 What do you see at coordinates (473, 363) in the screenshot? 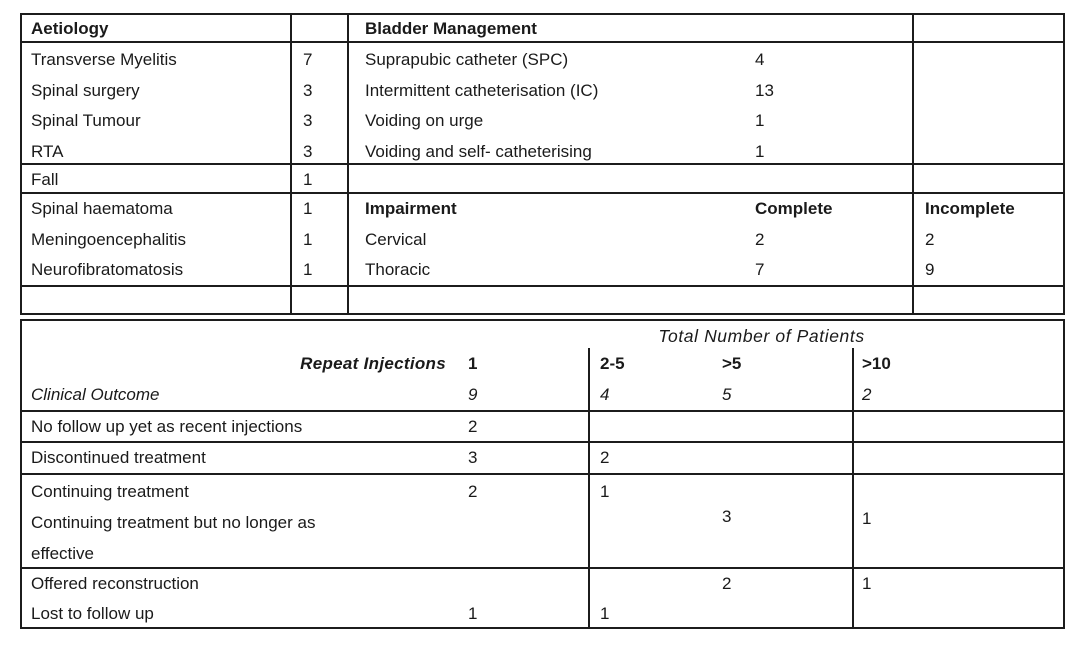
I see `column-header-label: 1` at bounding box center [473, 363].